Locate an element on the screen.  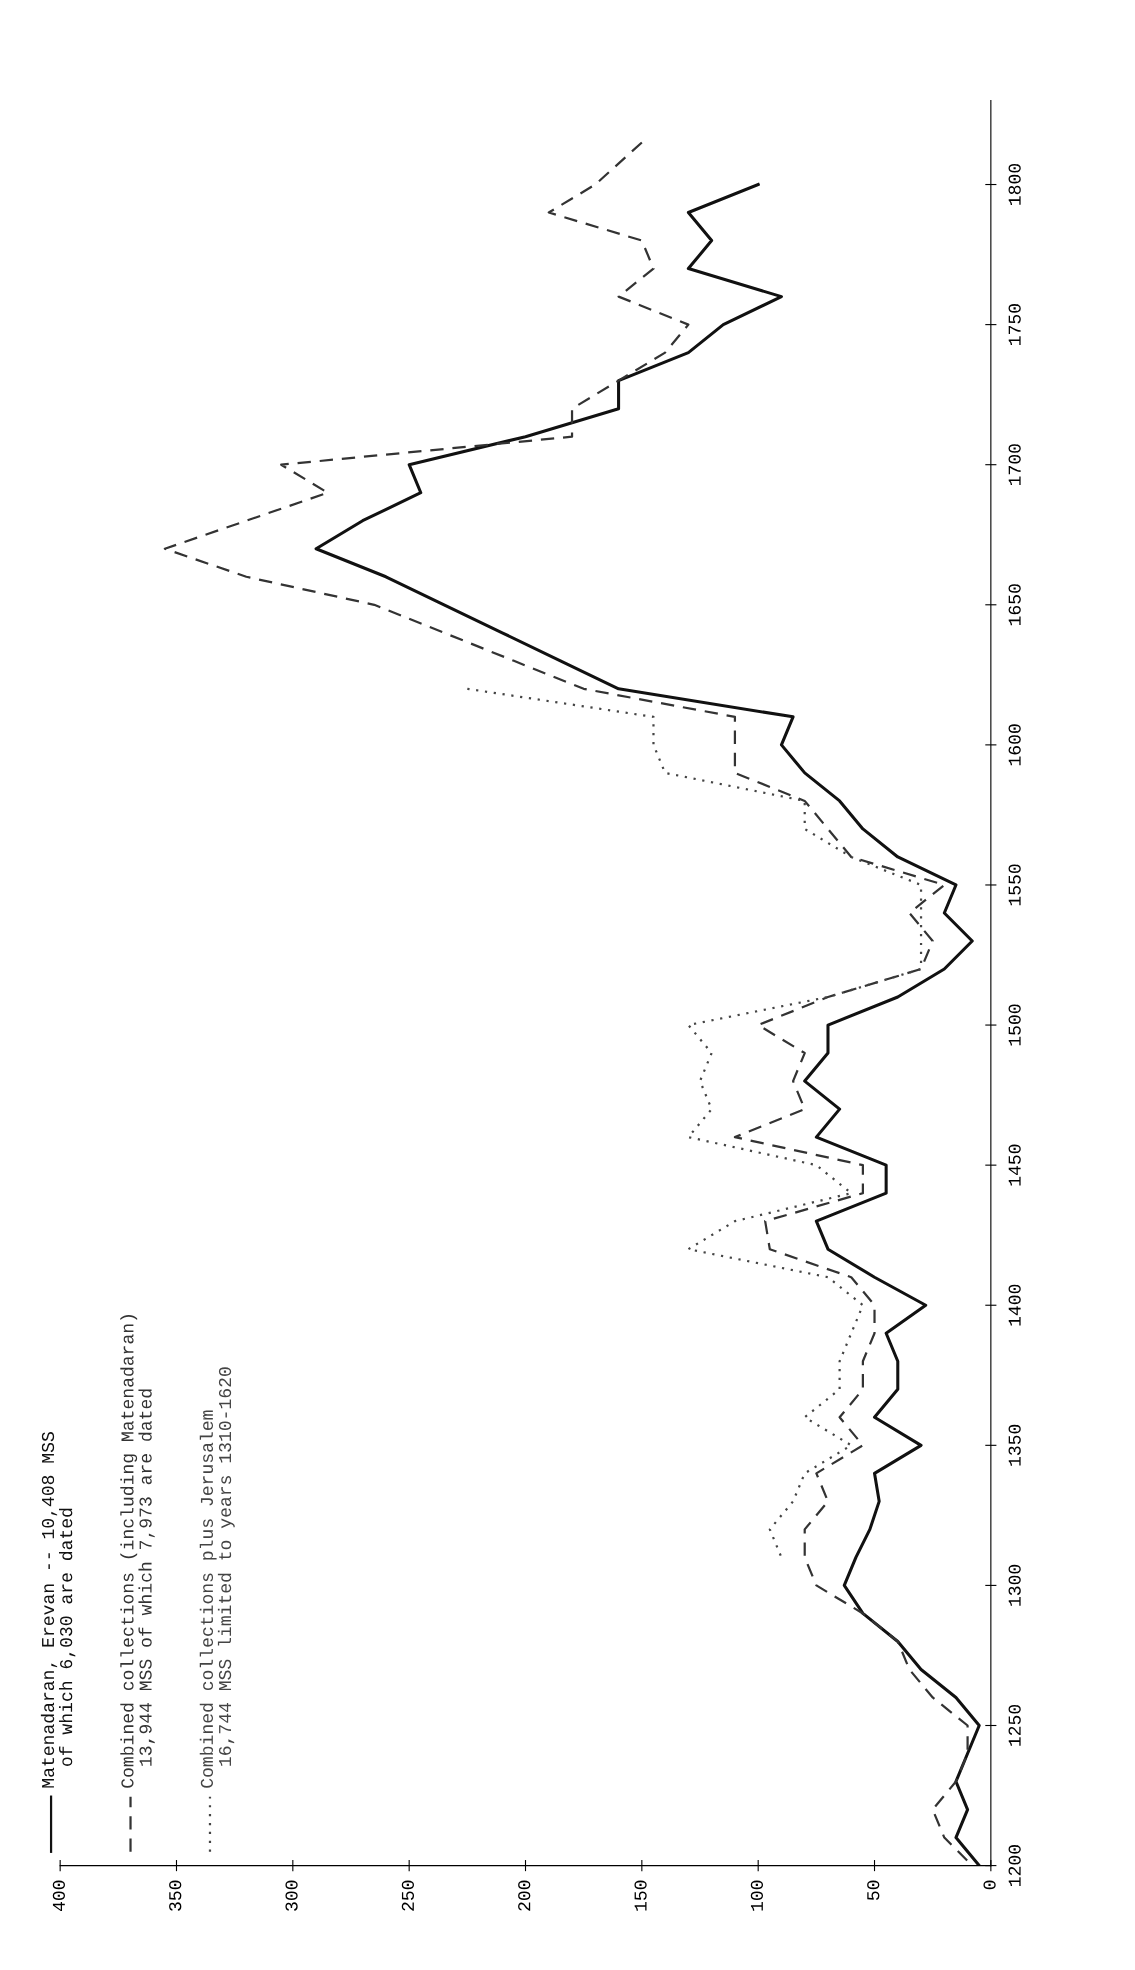
y-tick-label: 1750 is located at coordinates (1014, 324).